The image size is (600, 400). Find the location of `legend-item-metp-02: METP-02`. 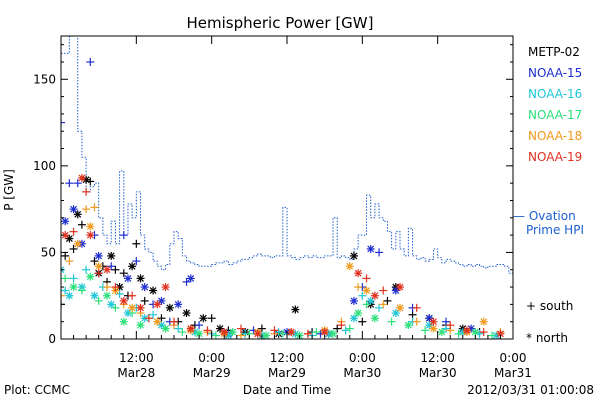

legend-item-metp-02: METP-02 is located at coordinates (554, 52).